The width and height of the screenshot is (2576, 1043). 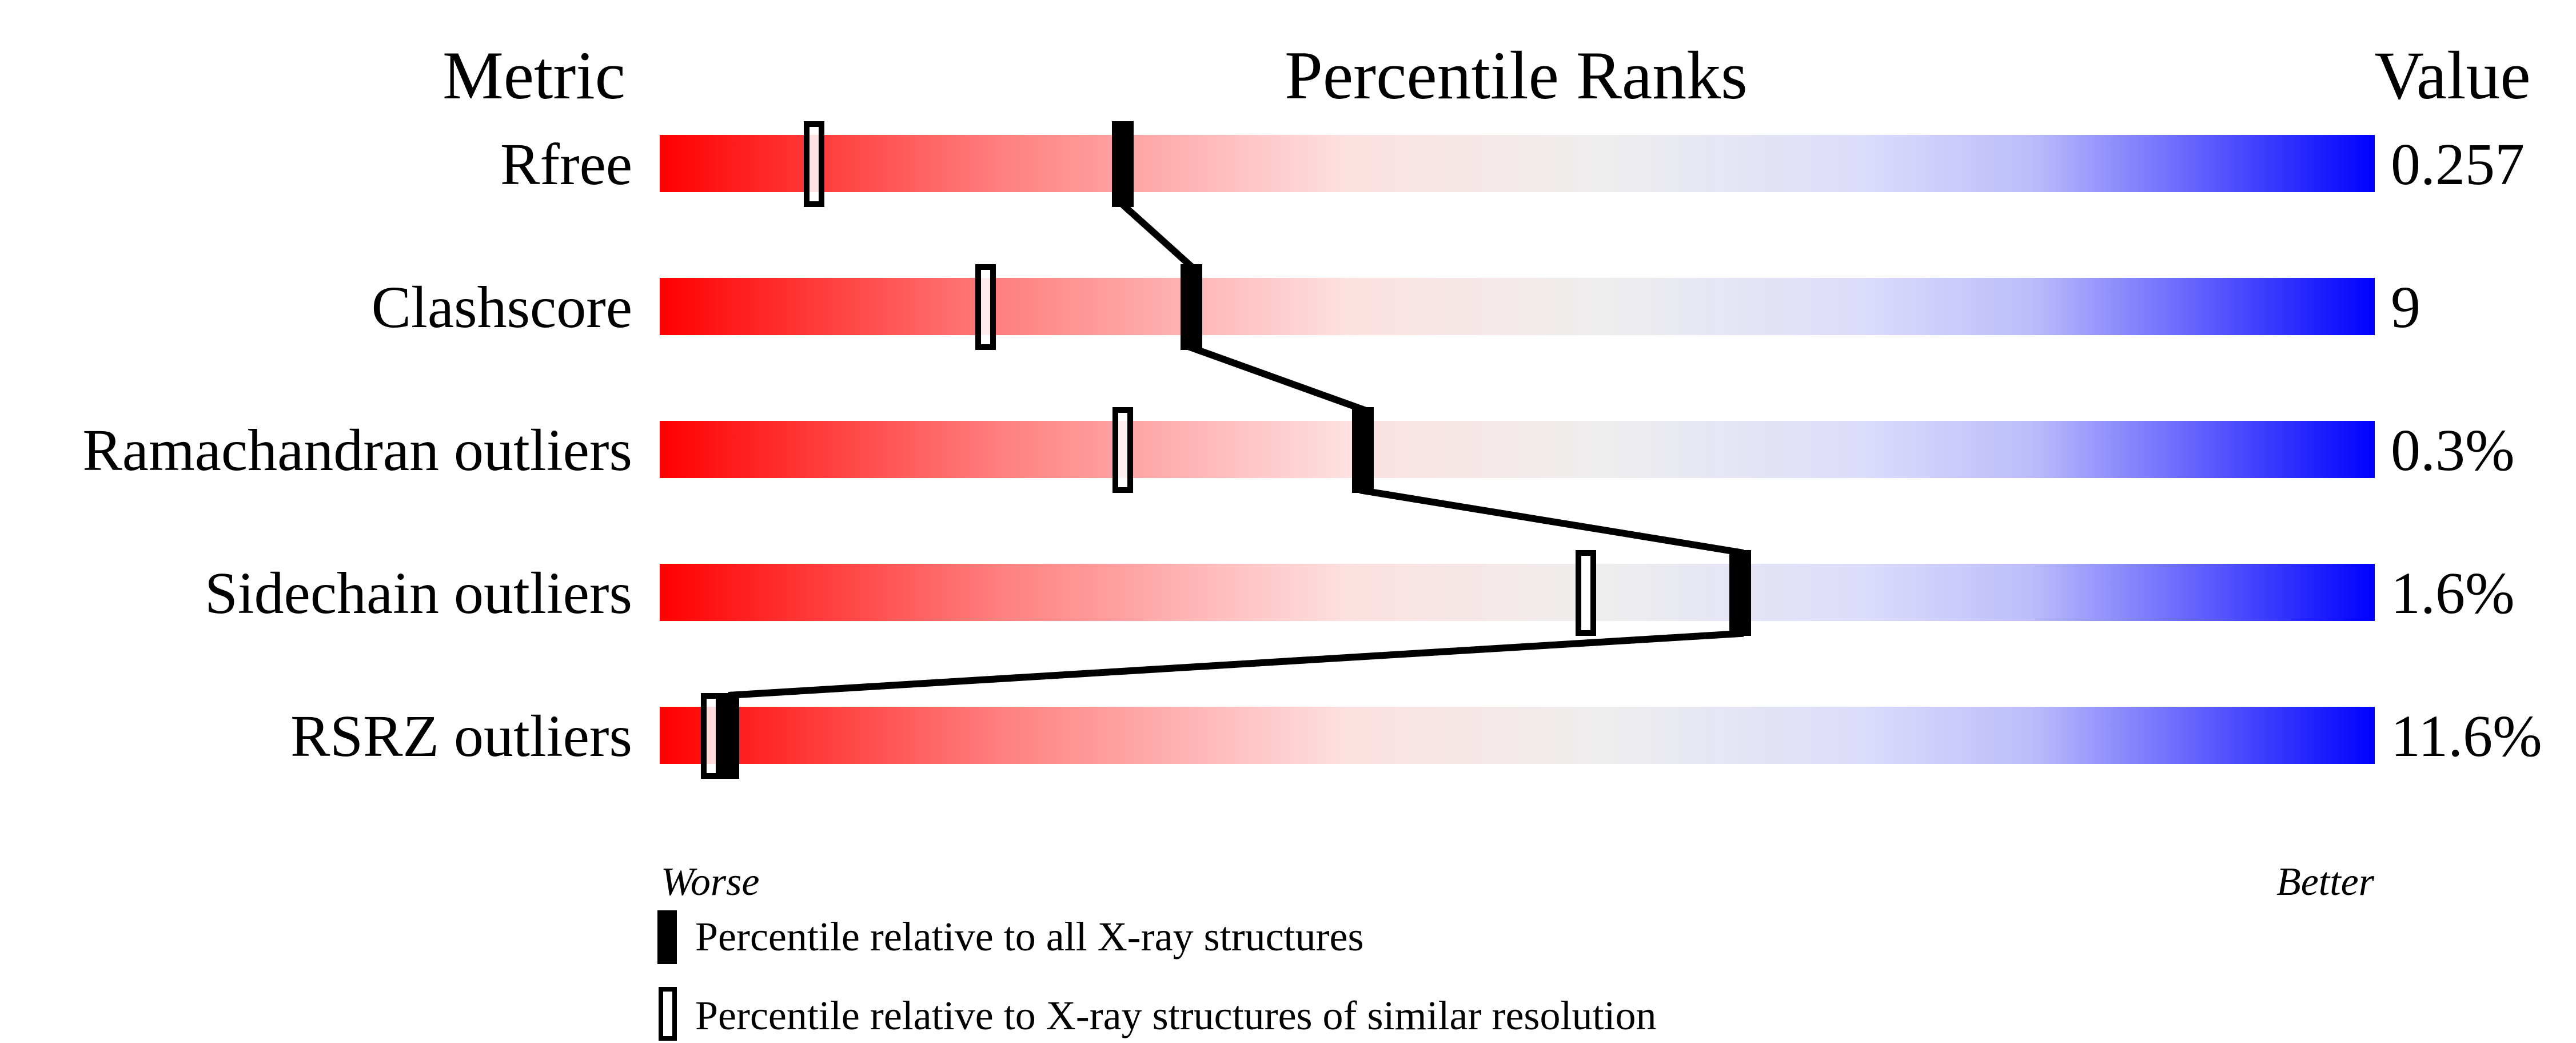 I want to click on metric-value: 0.3%, so click(x=2453, y=450).